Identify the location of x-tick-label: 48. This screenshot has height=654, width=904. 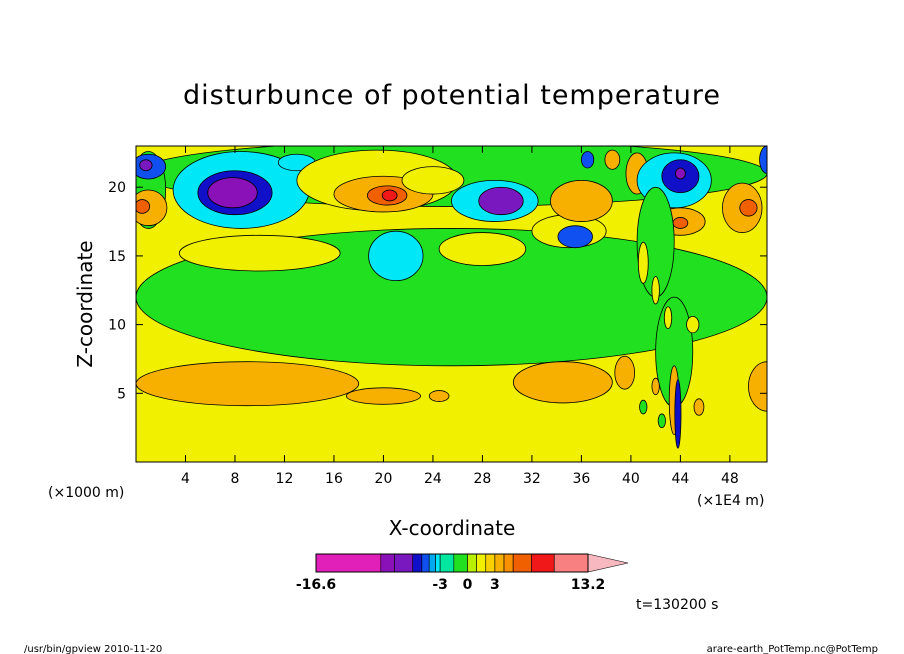
(730, 479).